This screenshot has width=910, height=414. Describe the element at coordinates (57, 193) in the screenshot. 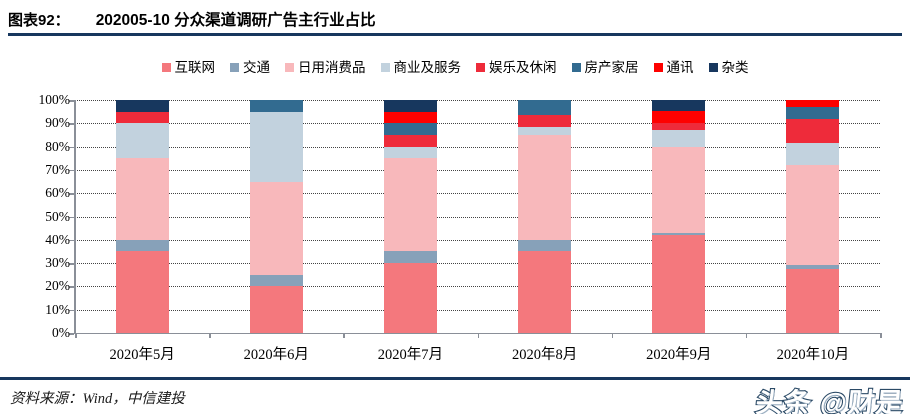

I see `y-axis-tick-label: 60%` at that location.